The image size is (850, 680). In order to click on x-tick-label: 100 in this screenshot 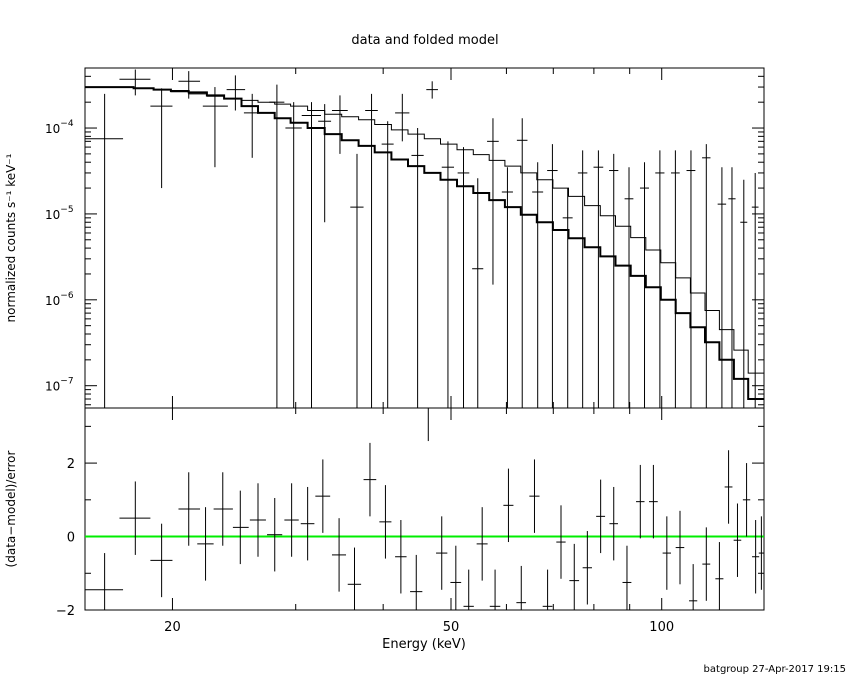, I will do `click(661, 627)`.